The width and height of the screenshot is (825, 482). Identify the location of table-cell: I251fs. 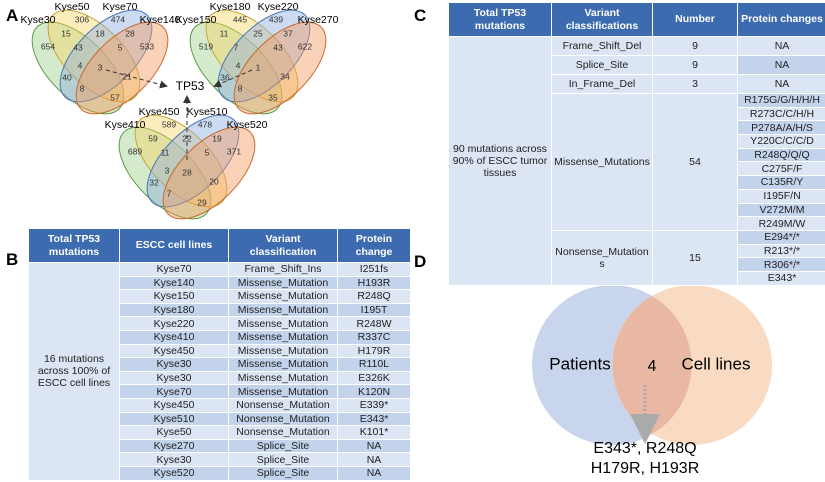
(374, 269).